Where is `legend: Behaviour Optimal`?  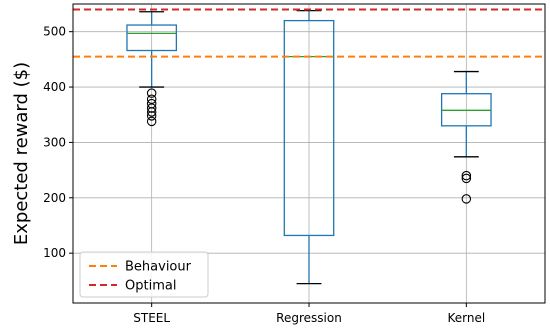
legend: Behaviour Optimal is located at coordinates (144, 274).